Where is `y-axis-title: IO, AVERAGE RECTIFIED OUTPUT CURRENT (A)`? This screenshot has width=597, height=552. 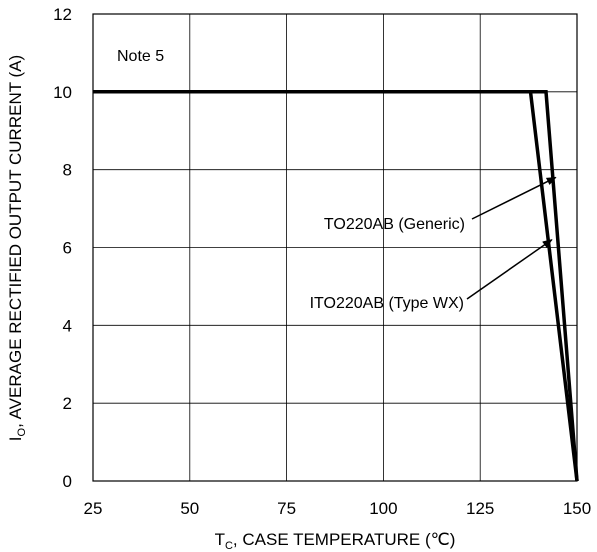
y-axis-title: IO, AVERAGE RECTIFIED OUTPUT CURRENT (A) is located at coordinates (17, 248).